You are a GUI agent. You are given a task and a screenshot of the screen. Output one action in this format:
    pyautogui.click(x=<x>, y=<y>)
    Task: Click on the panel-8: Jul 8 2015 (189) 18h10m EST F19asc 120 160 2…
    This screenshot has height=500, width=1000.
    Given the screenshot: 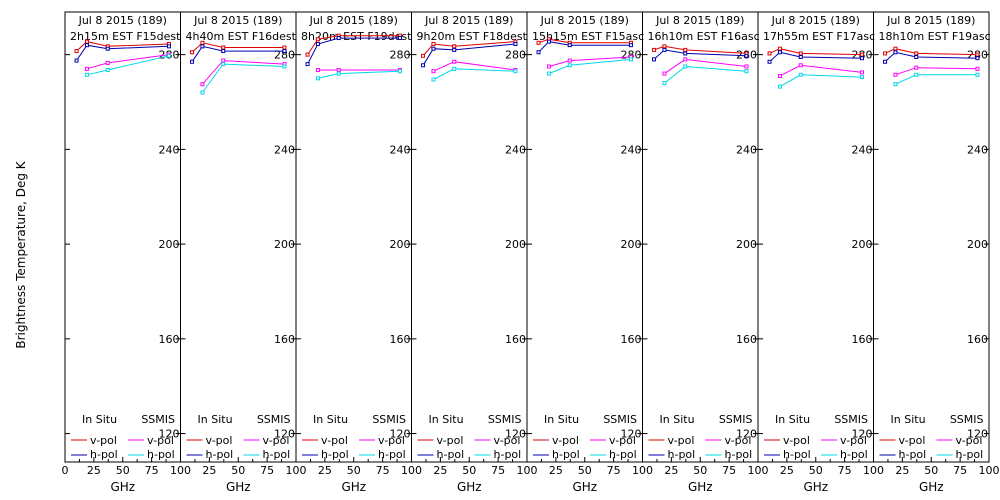 What is the action you would take?
    pyautogui.click(x=936, y=252)
    